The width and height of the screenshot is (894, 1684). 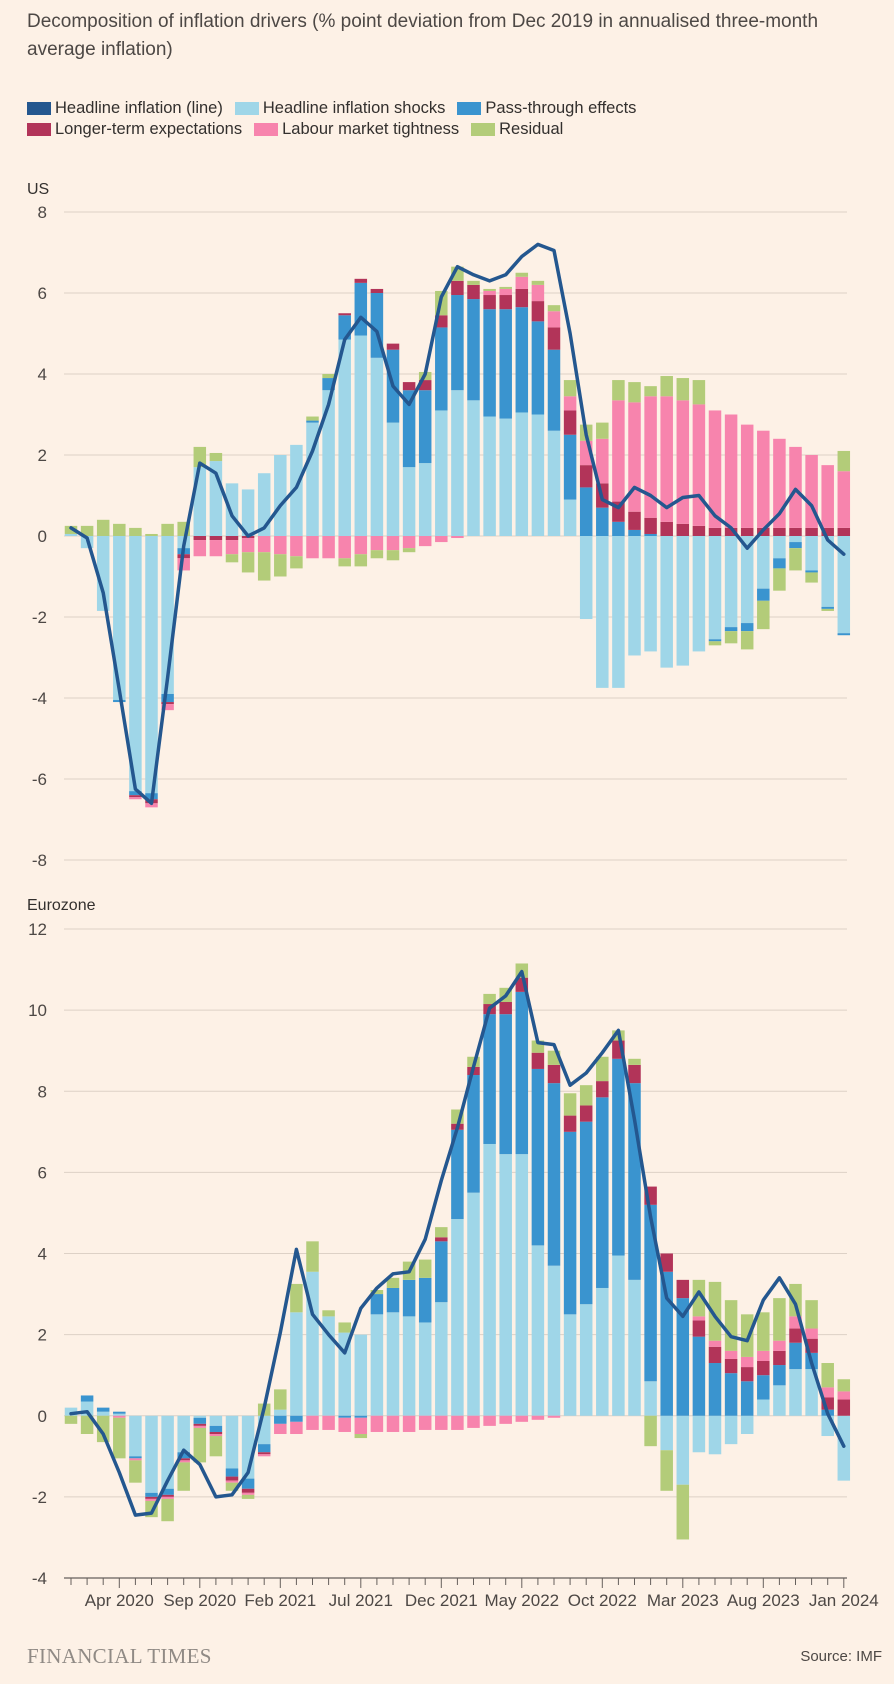 I want to click on y-tick-label: -4, so click(x=39, y=698).